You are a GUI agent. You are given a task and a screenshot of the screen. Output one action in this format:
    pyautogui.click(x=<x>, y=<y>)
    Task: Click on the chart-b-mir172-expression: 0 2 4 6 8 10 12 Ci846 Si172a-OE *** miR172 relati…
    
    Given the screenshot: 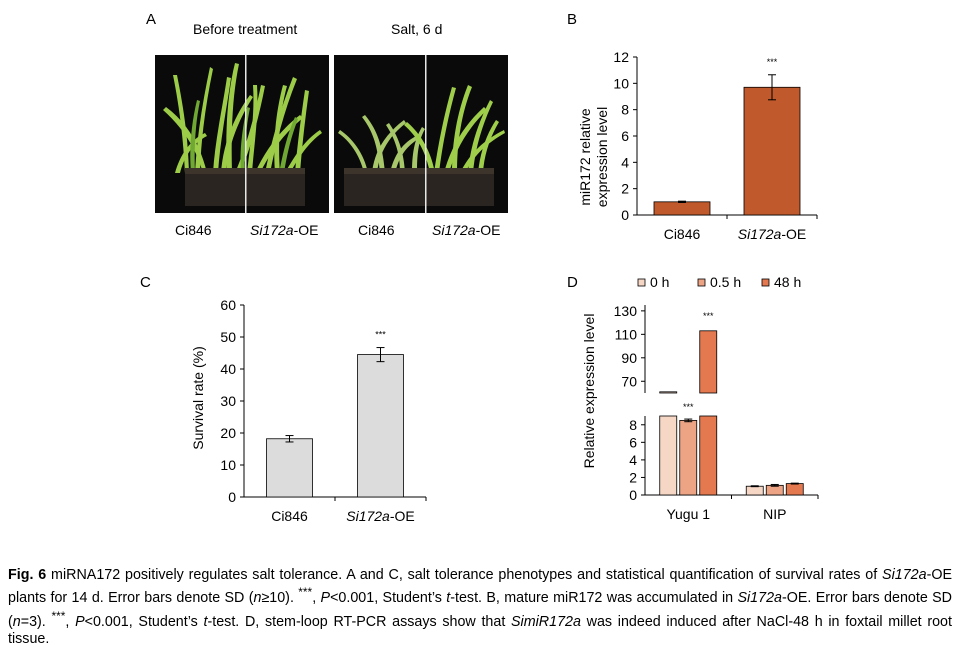 What is the action you would take?
    pyautogui.click(x=697, y=145)
    